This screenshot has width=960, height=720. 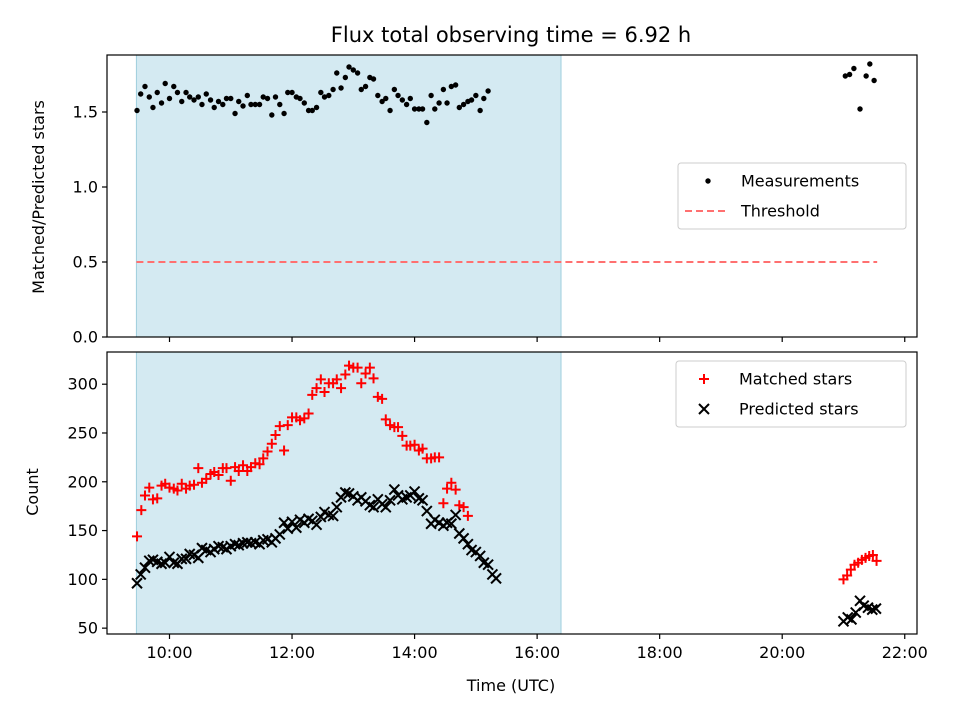 I want to click on chart-title: Flux total observing time = 6.92 h, so click(x=511, y=35).